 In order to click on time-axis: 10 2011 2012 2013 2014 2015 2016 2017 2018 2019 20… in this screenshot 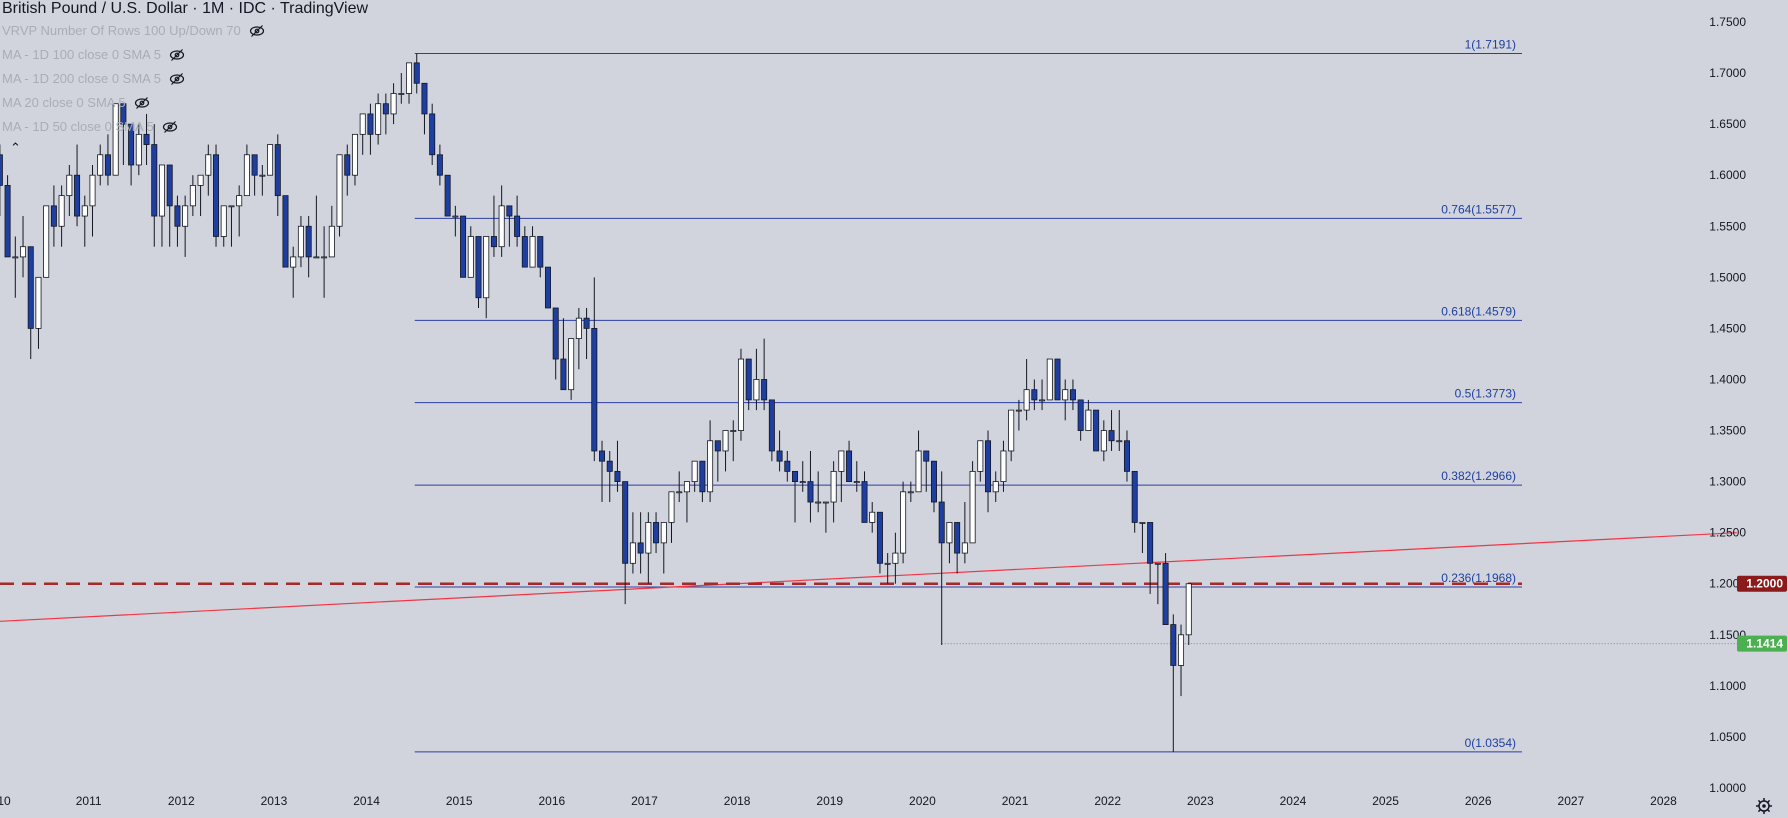, I will do `click(838, 801)`.